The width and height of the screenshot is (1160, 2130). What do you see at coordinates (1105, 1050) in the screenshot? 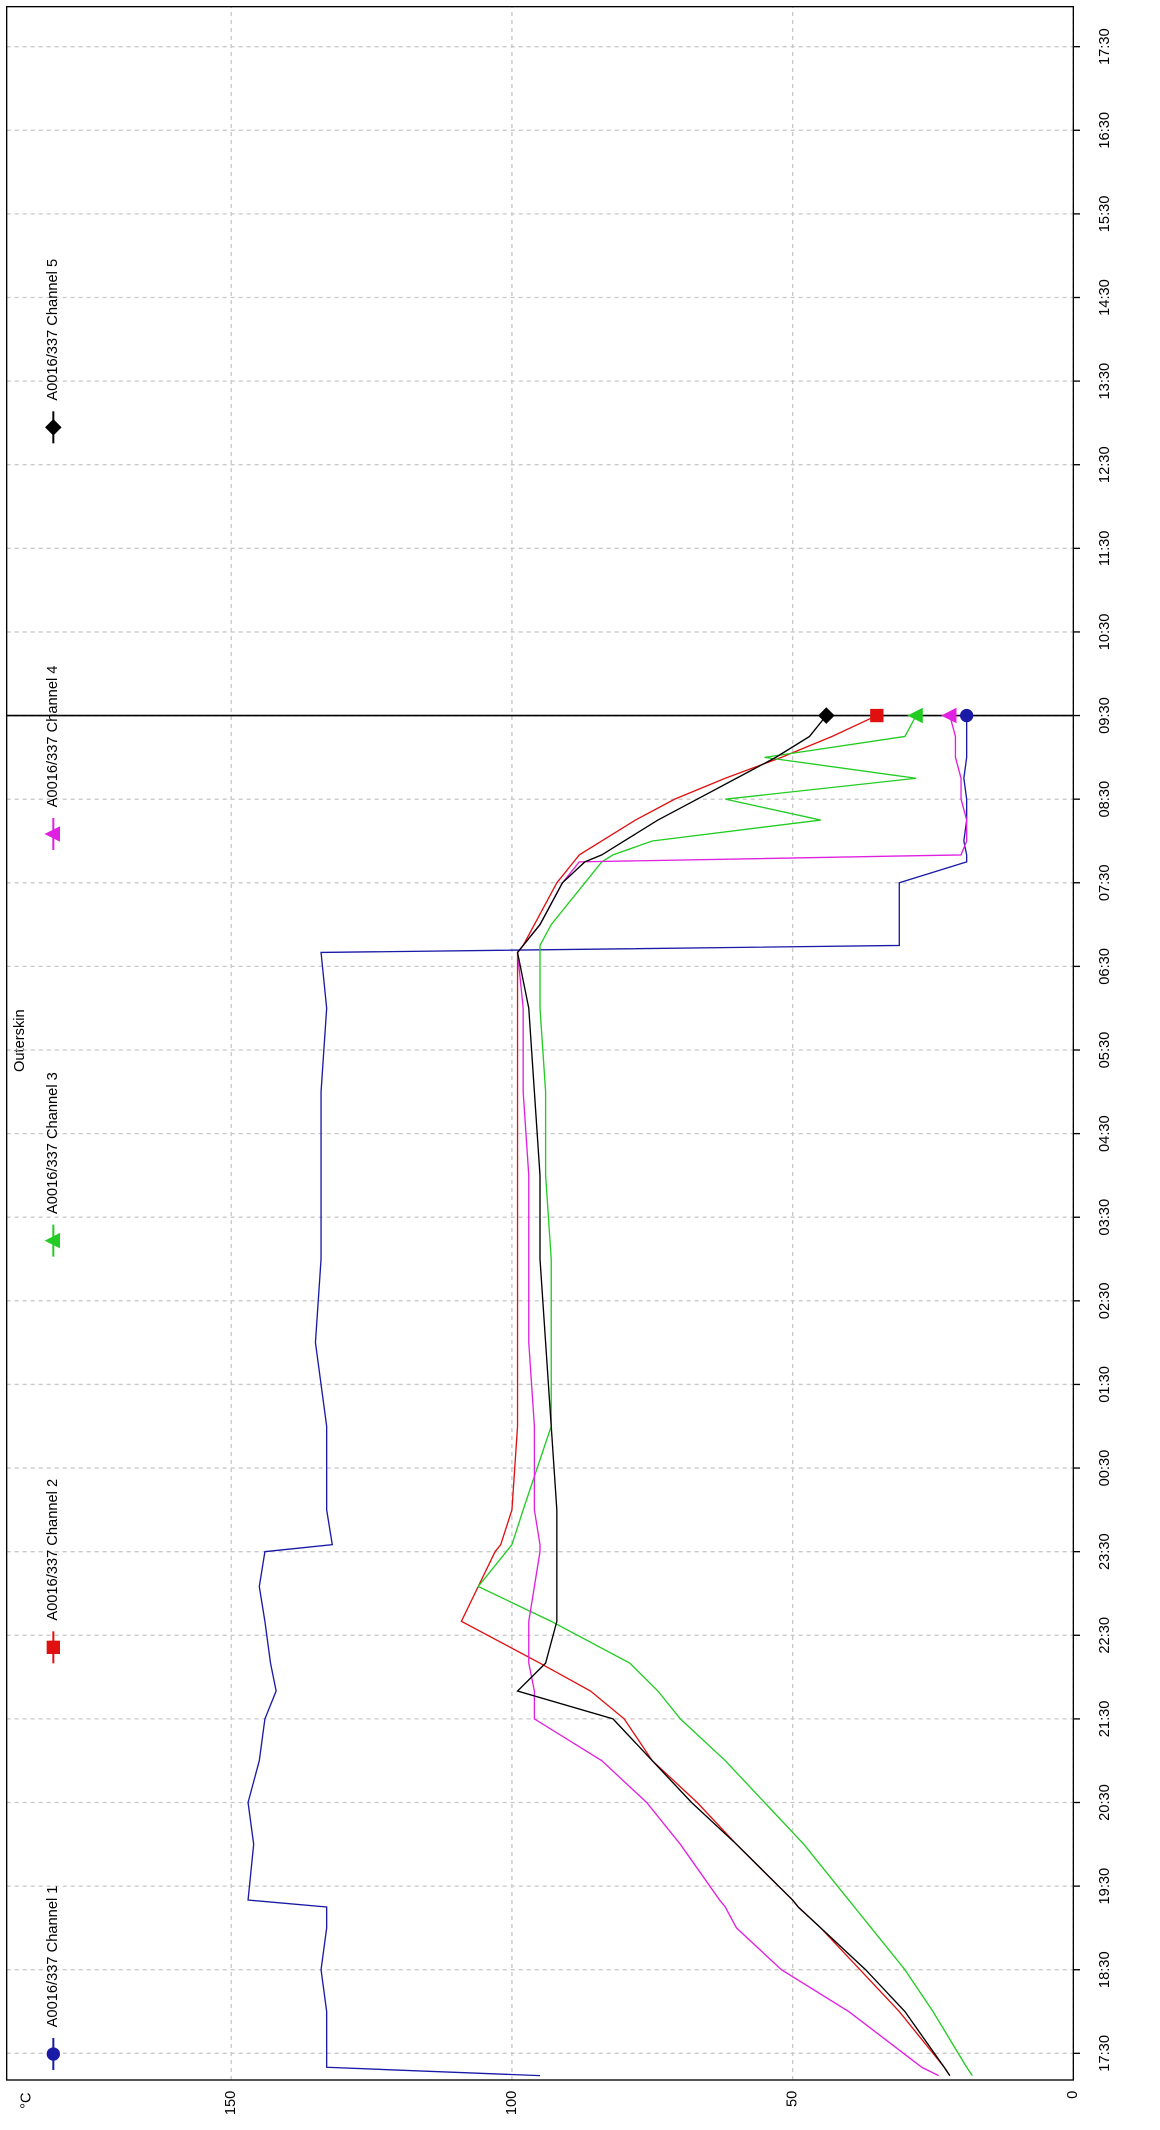
I see `x-tick-label: 05:30` at bounding box center [1105, 1050].